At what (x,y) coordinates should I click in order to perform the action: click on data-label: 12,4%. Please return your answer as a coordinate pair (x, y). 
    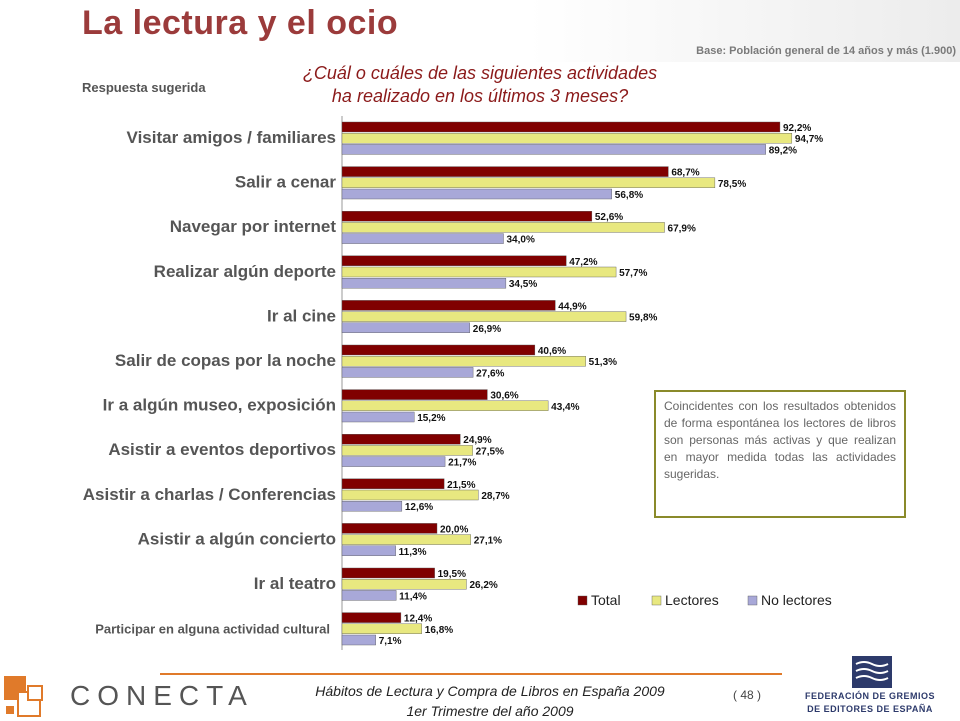
    Looking at the image, I should click on (418, 619).